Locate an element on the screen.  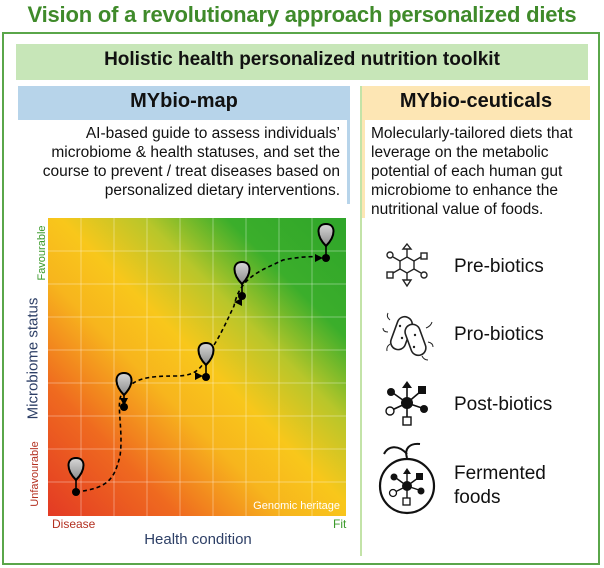
x-axis-label: Health condition is located at coordinates (198, 539).